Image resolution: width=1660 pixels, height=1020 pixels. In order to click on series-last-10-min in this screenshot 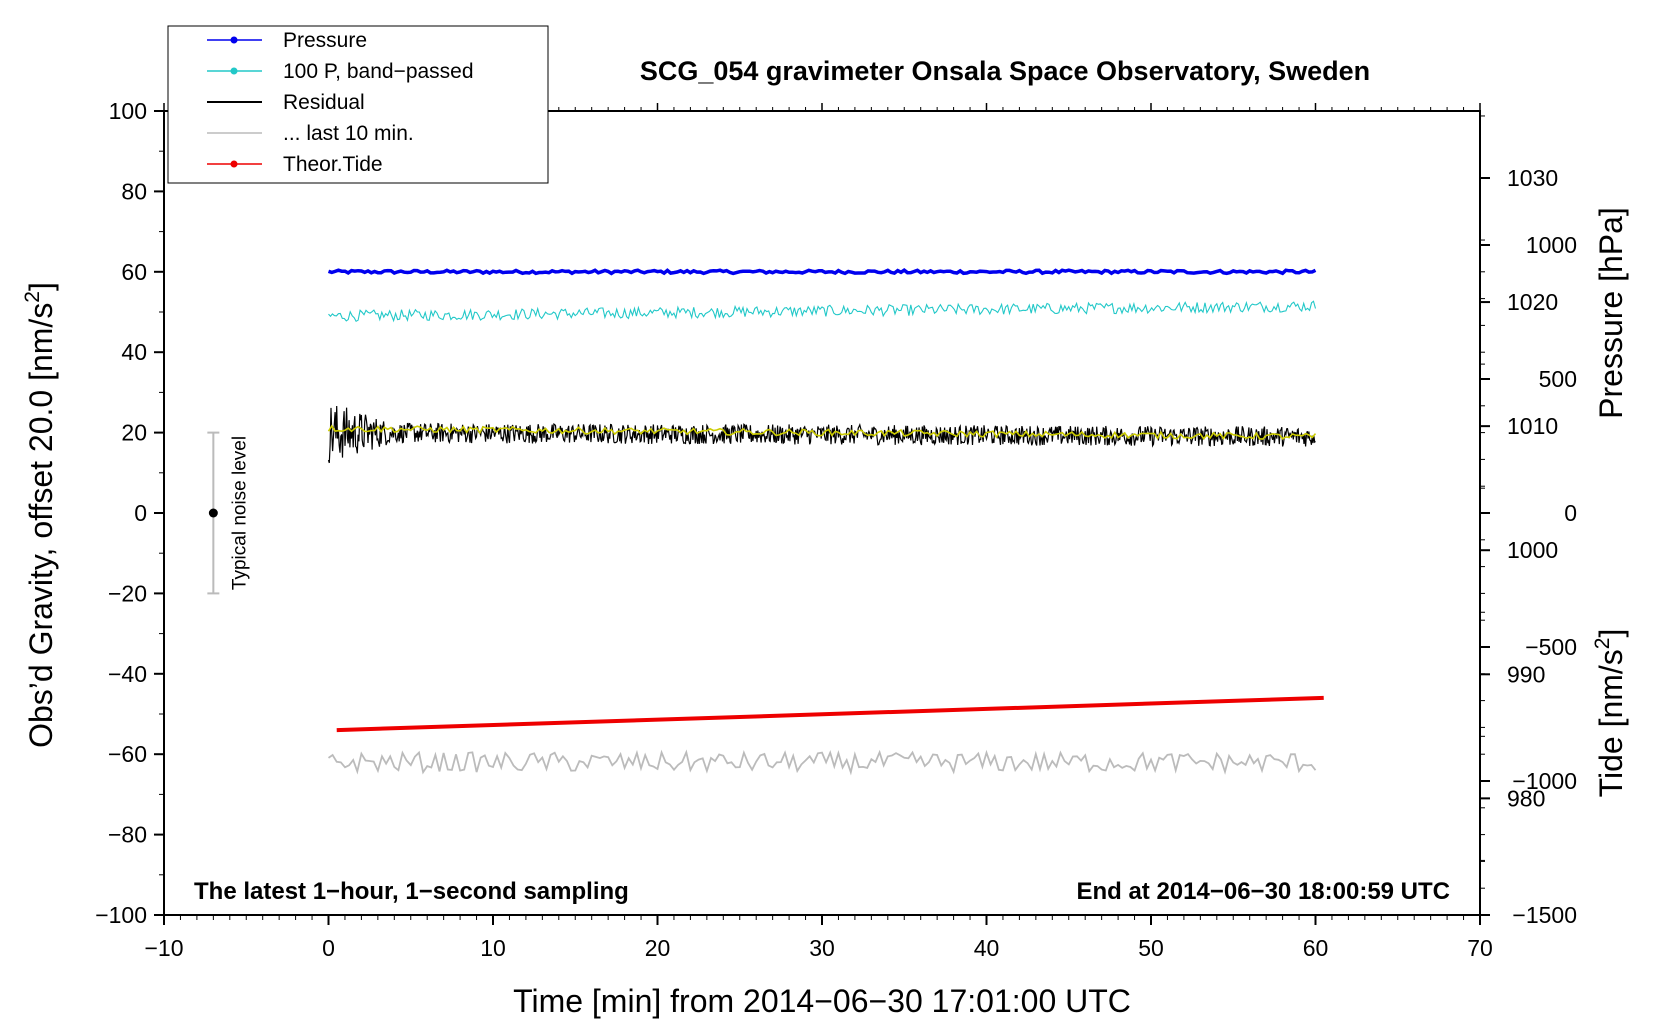, I will do `click(822, 762)`.